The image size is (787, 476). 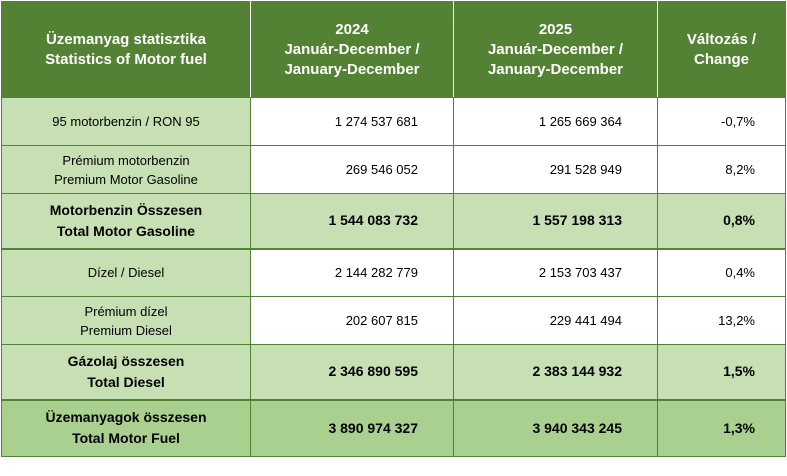 What do you see at coordinates (126, 39) in the screenshot?
I see `header-statistics-hu: Üzemanyag statisztika` at bounding box center [126, 39].